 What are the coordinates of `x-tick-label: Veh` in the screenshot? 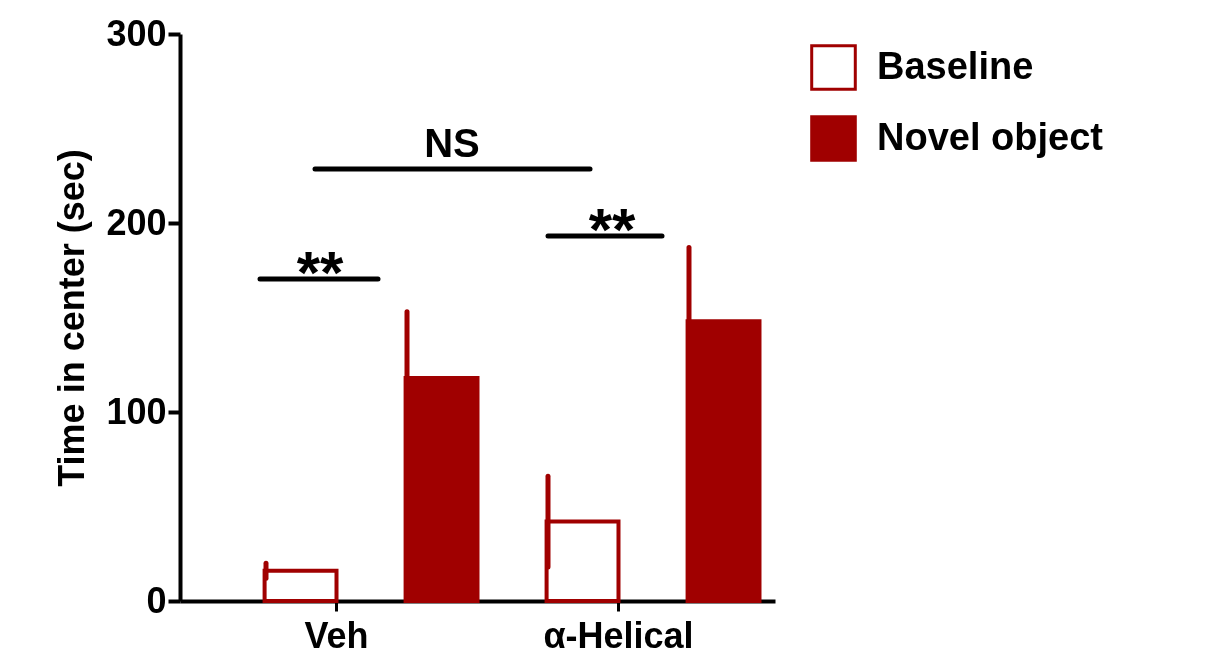 It's located at (336, 635).